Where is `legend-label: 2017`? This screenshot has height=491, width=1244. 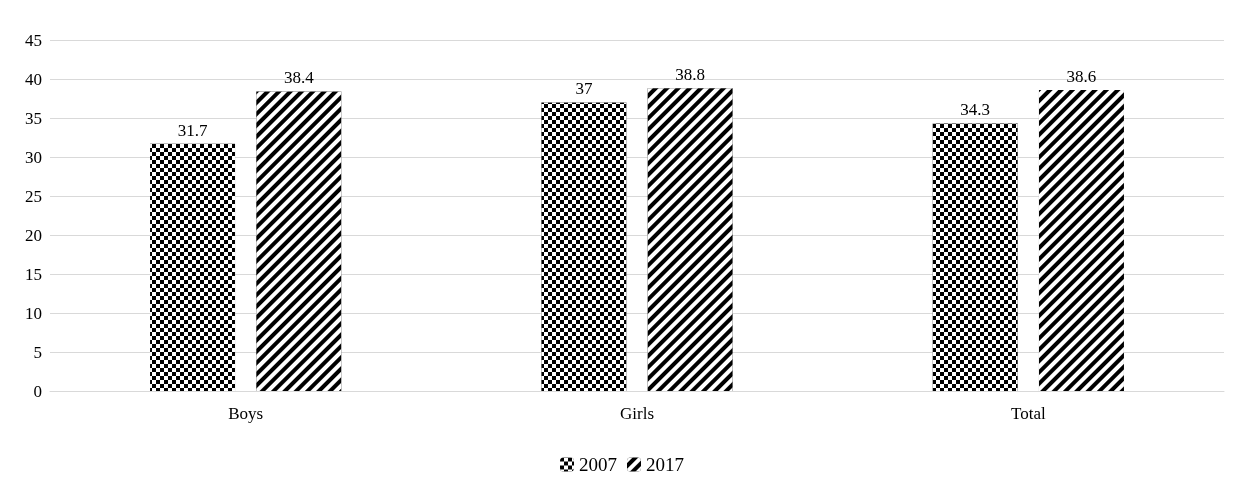
legend-label: 2017 is located at coordinates (665, 464).